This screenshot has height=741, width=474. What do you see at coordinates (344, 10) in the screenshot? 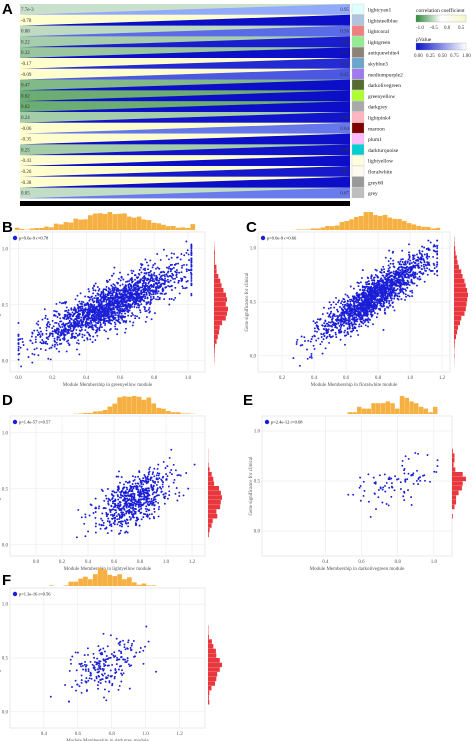
I see `heatmap-pvalue-label: 0.95` at bounding box center [344, 10].